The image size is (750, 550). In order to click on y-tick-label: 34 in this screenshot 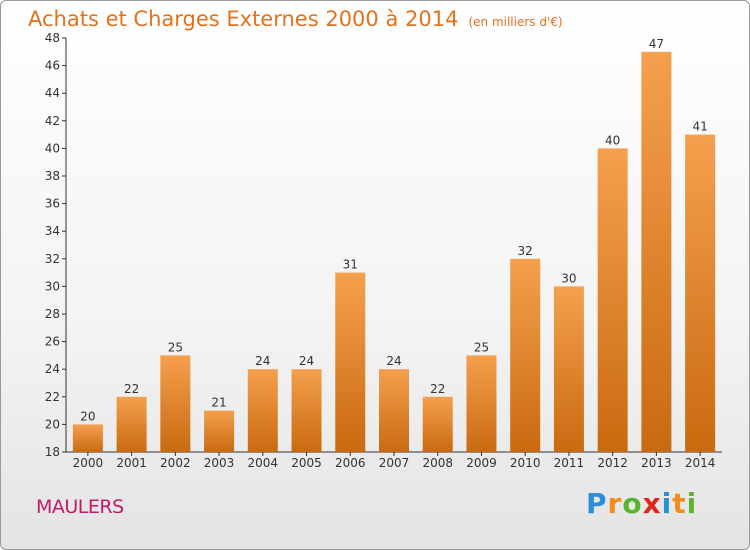, I will do `click(52, 231)`.